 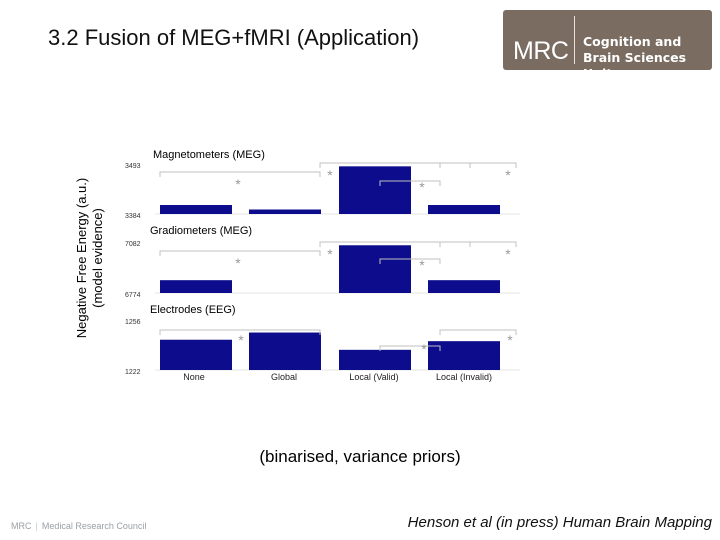 I want to click on footer-mrc-mark: MRC, so click(x=21, y=526).